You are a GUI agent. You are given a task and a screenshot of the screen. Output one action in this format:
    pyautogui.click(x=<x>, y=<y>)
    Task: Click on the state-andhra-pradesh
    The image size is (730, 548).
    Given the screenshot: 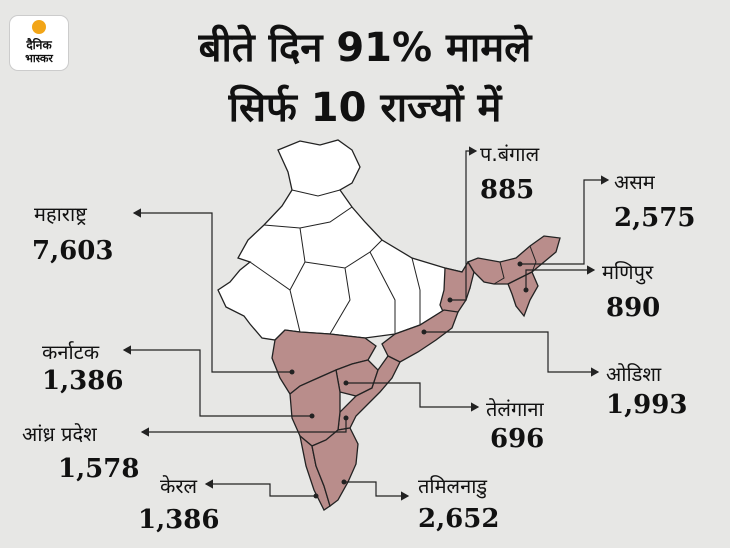 What is the action you would take?
    pyautogui.click(x=369, y=393)
    